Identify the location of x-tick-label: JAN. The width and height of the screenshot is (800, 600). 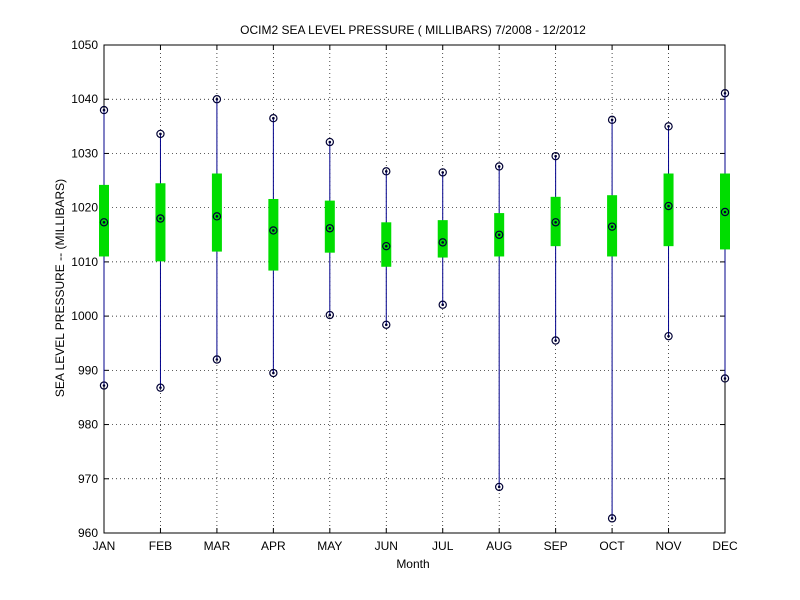
(104, 546).